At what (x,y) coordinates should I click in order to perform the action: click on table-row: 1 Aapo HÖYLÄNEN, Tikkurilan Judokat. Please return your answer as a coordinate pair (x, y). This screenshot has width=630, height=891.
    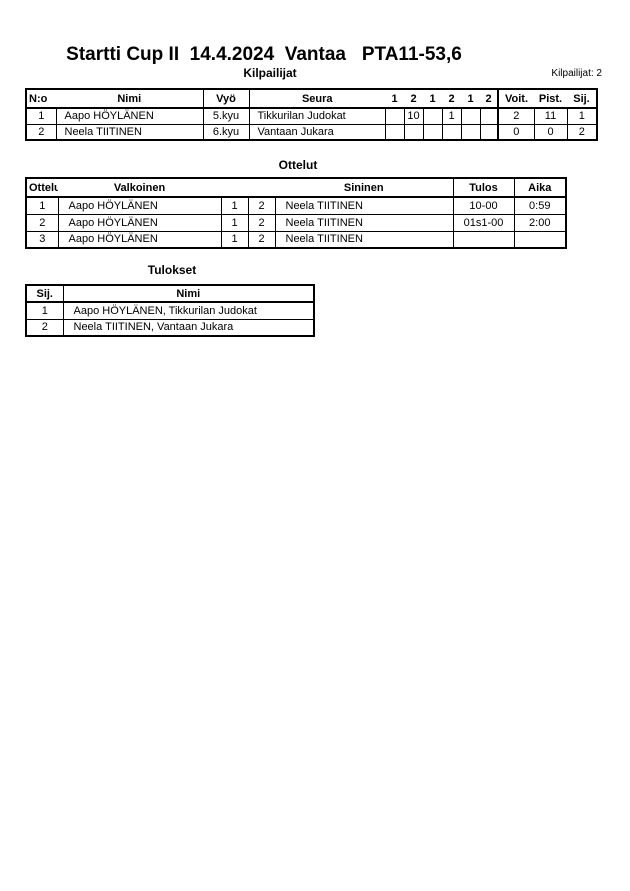
    Looking at the image, I should click on (170, 310).